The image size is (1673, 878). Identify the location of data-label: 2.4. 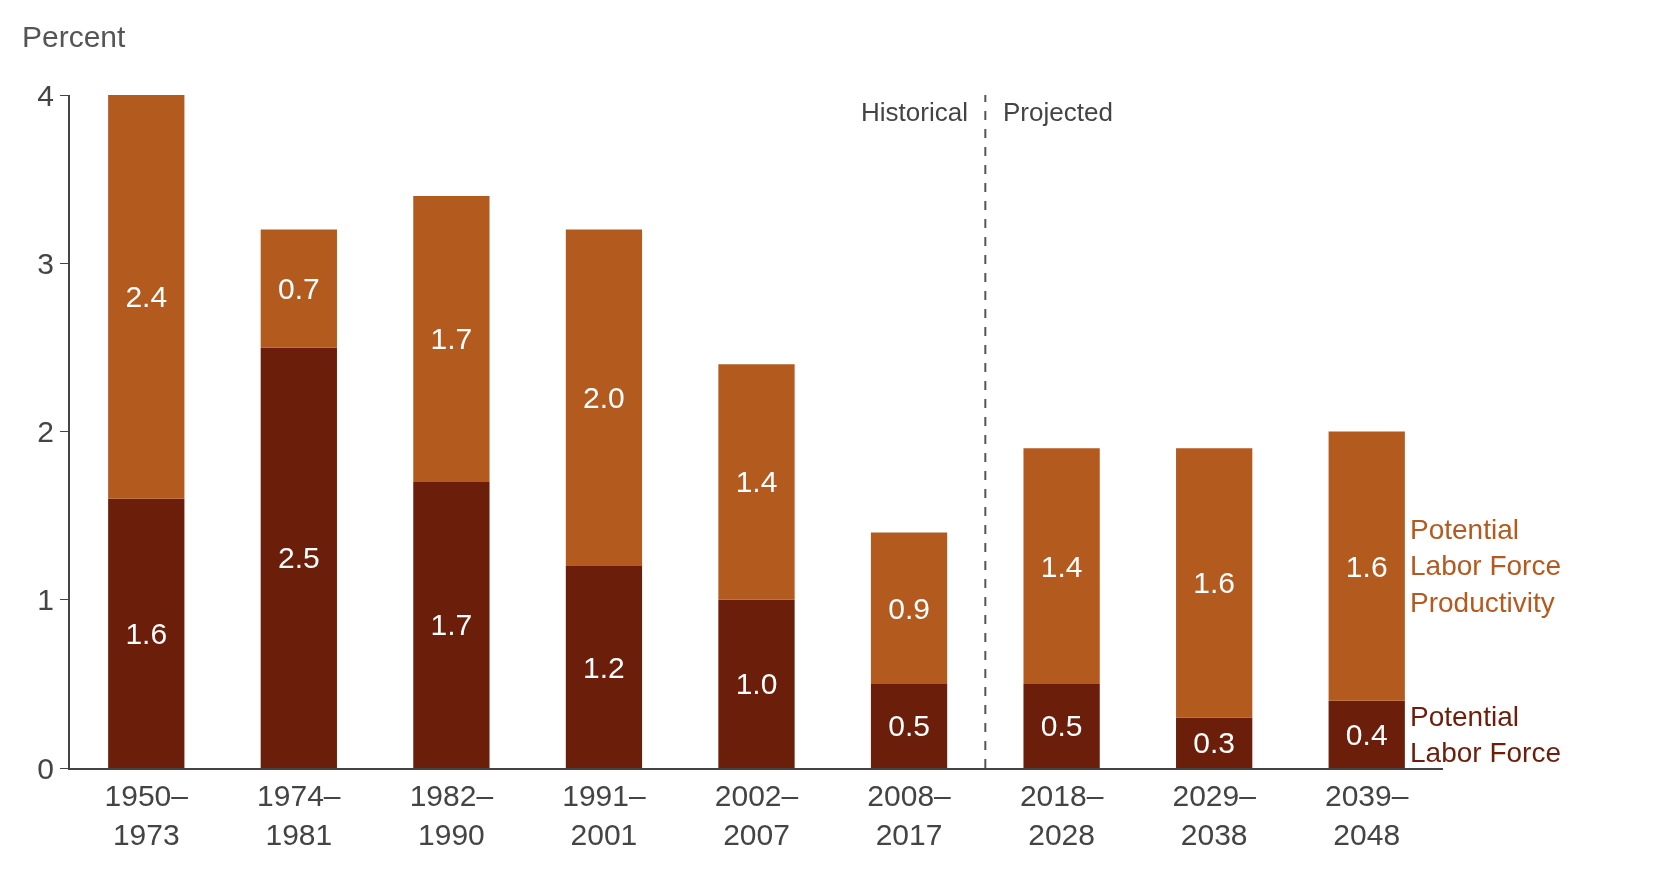
(146, 297).